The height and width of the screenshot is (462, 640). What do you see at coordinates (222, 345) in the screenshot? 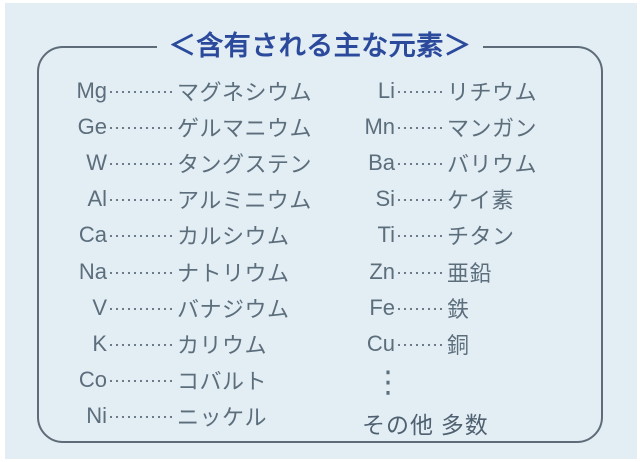
I see `element-name-ja: カリウム` at bounding box center [222, 345].